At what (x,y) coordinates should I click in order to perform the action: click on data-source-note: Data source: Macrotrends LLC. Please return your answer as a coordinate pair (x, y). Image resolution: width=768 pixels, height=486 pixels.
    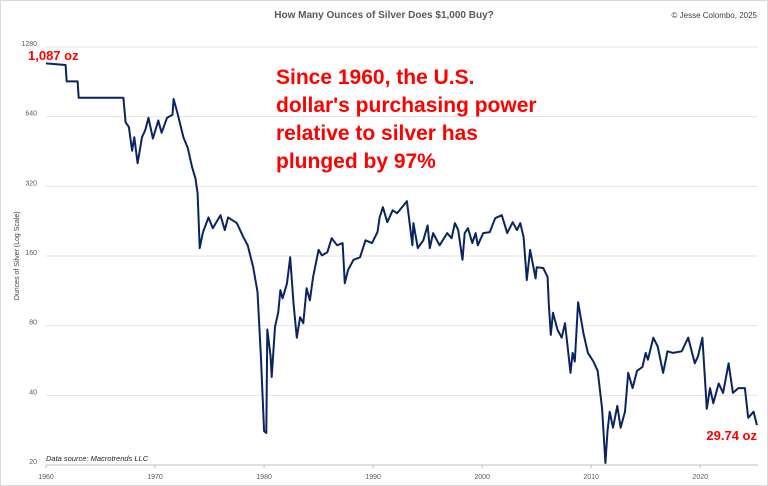
    Looking at the image, I should click on (97, 458).